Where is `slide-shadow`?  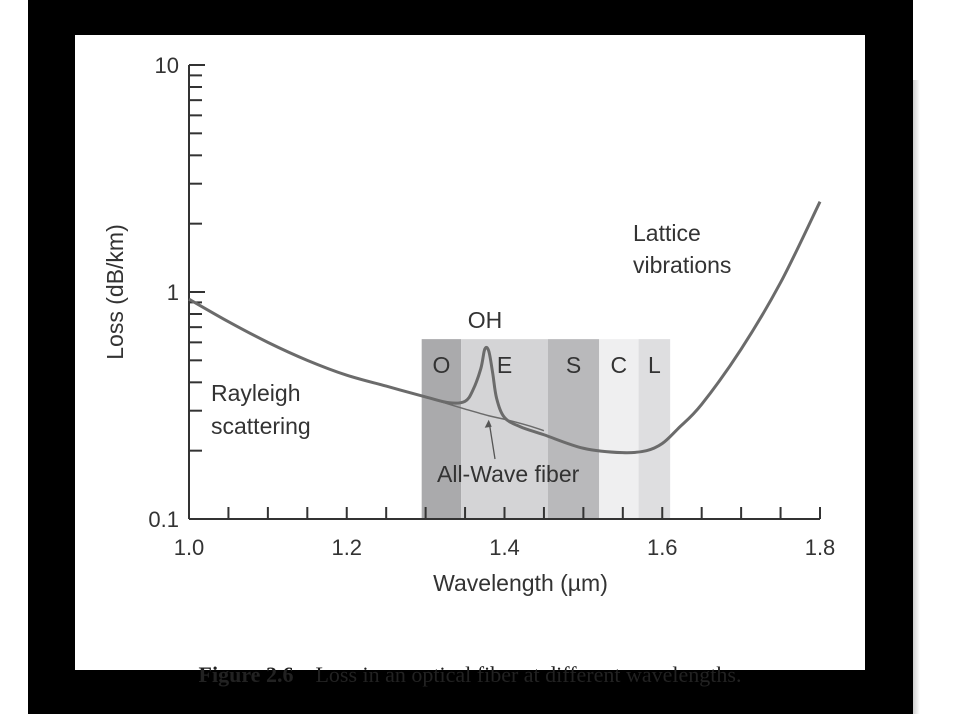 slide-shadow is located at coordinates (910, 397).